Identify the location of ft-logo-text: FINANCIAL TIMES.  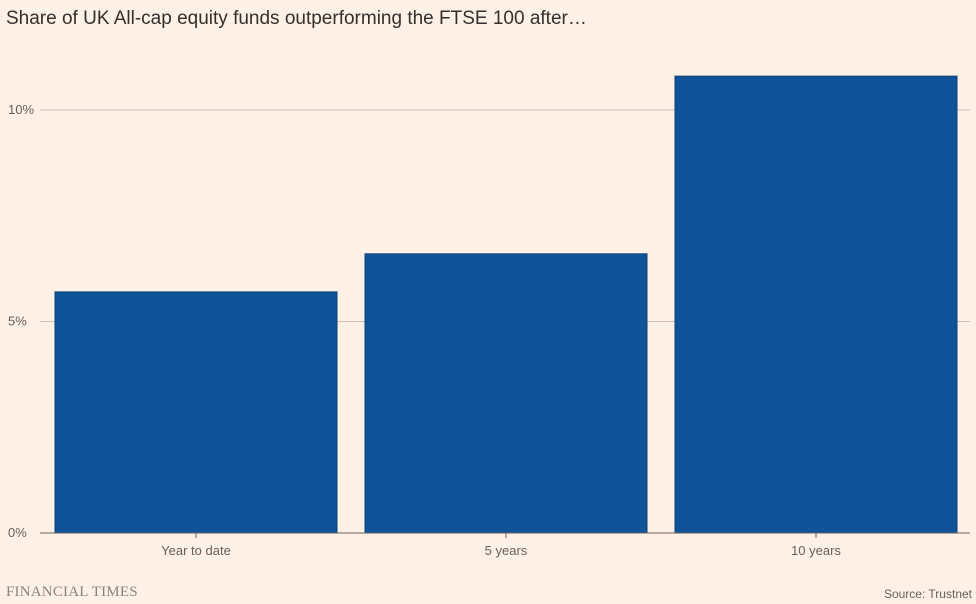
(72, 592).